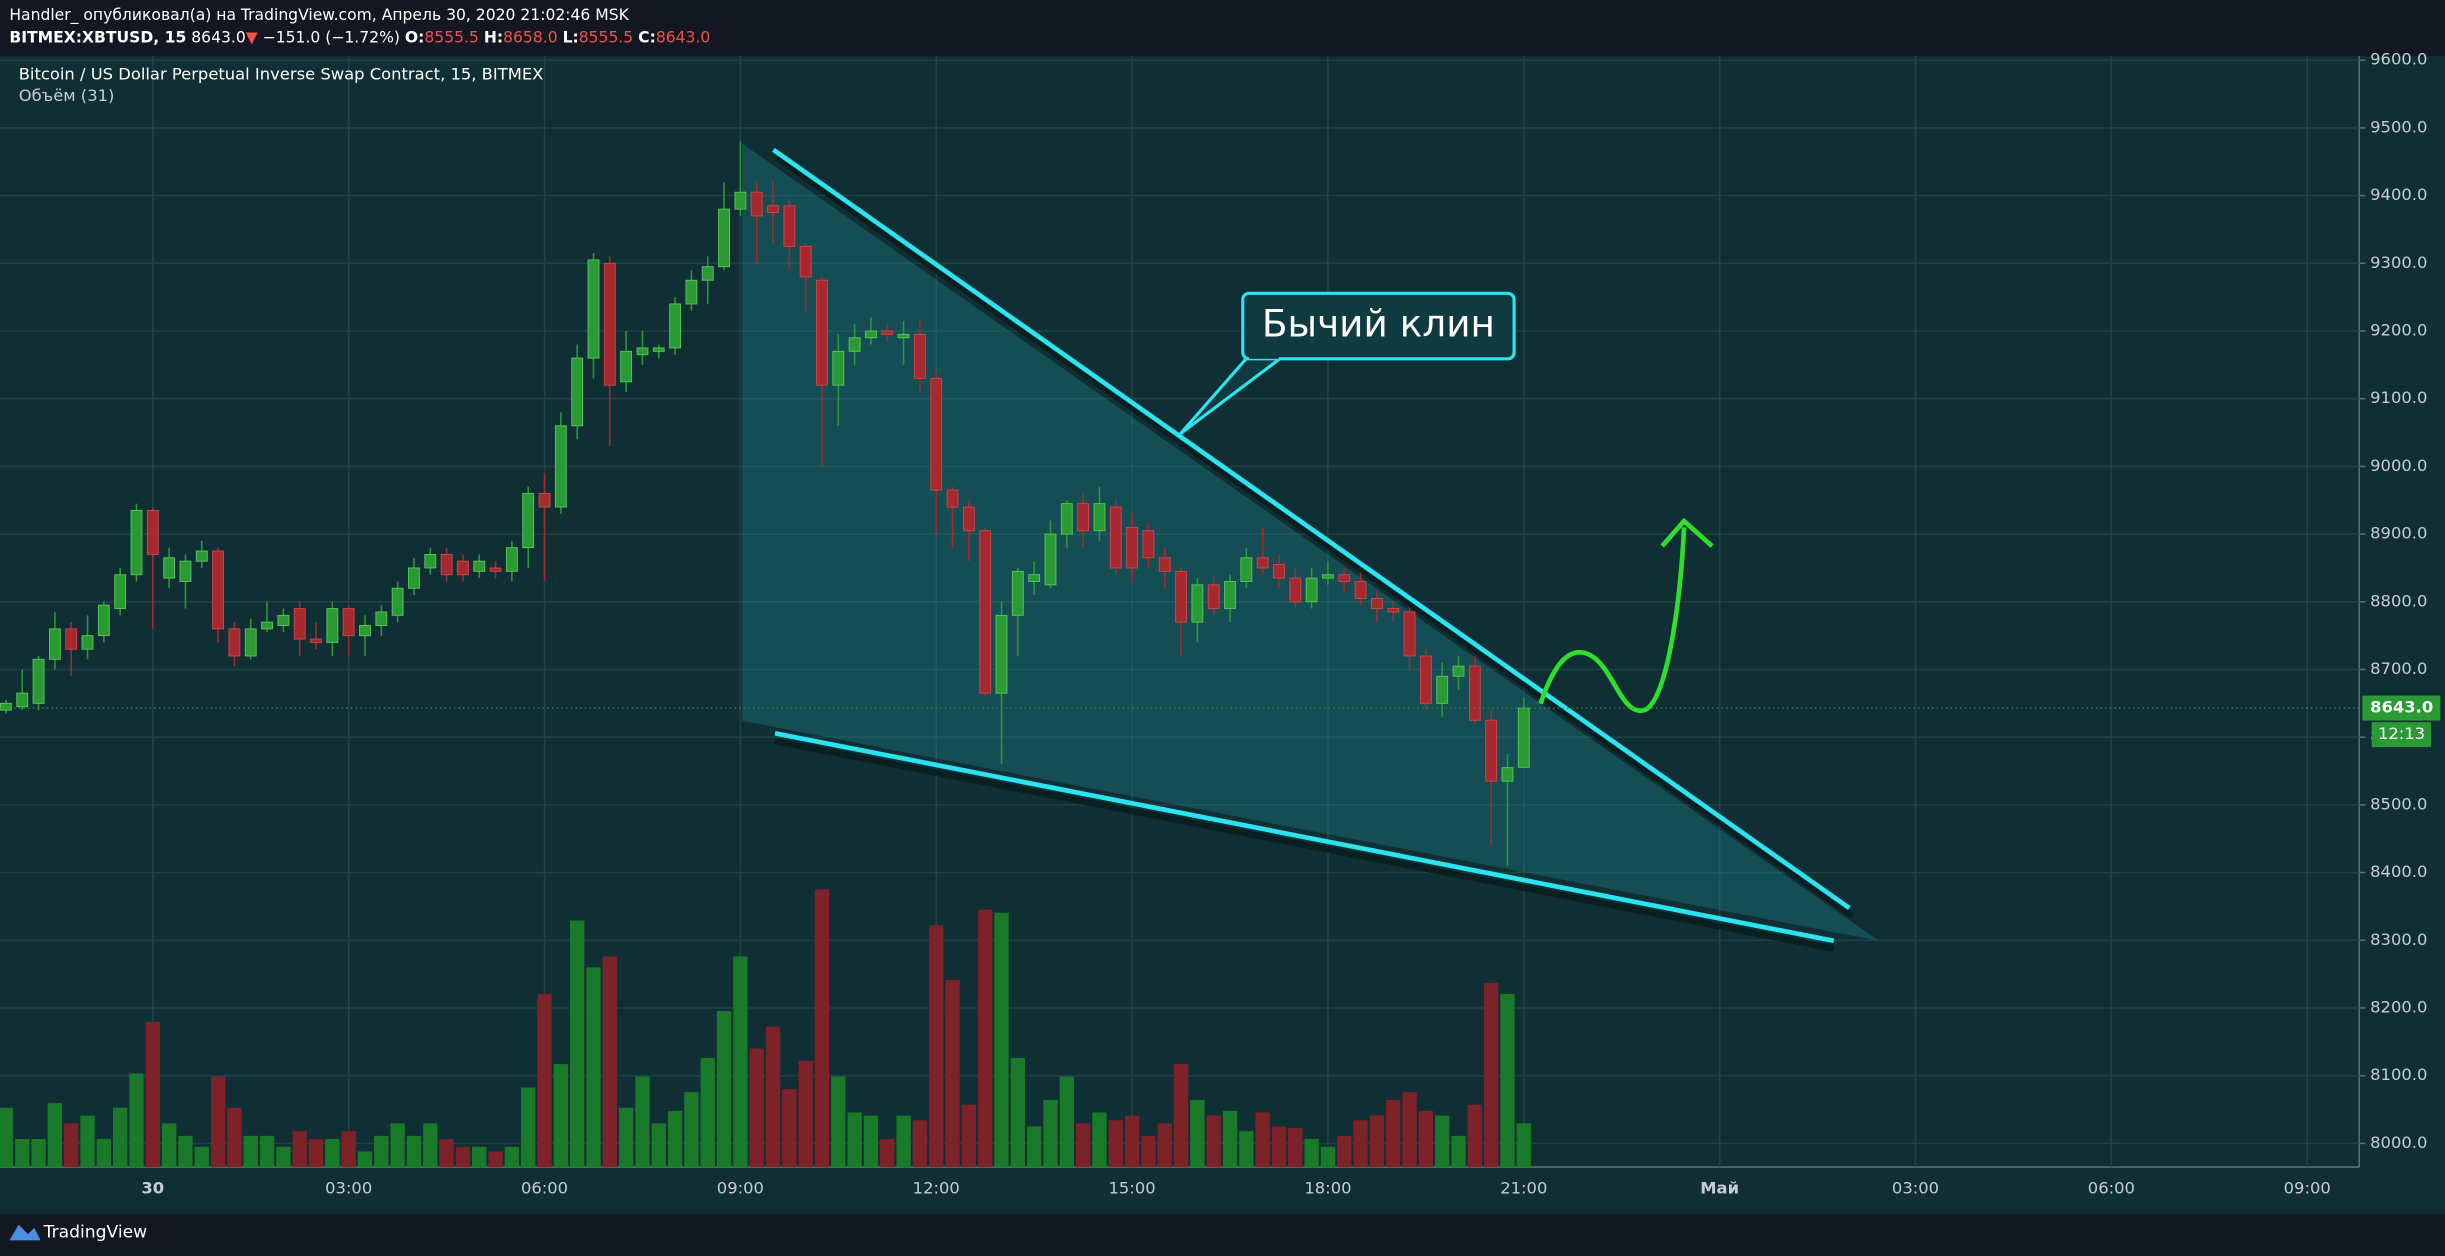 This screenshot has width=2445, height=1256. I want to click on x-tick-label: 12:00, so click(936, 1187).